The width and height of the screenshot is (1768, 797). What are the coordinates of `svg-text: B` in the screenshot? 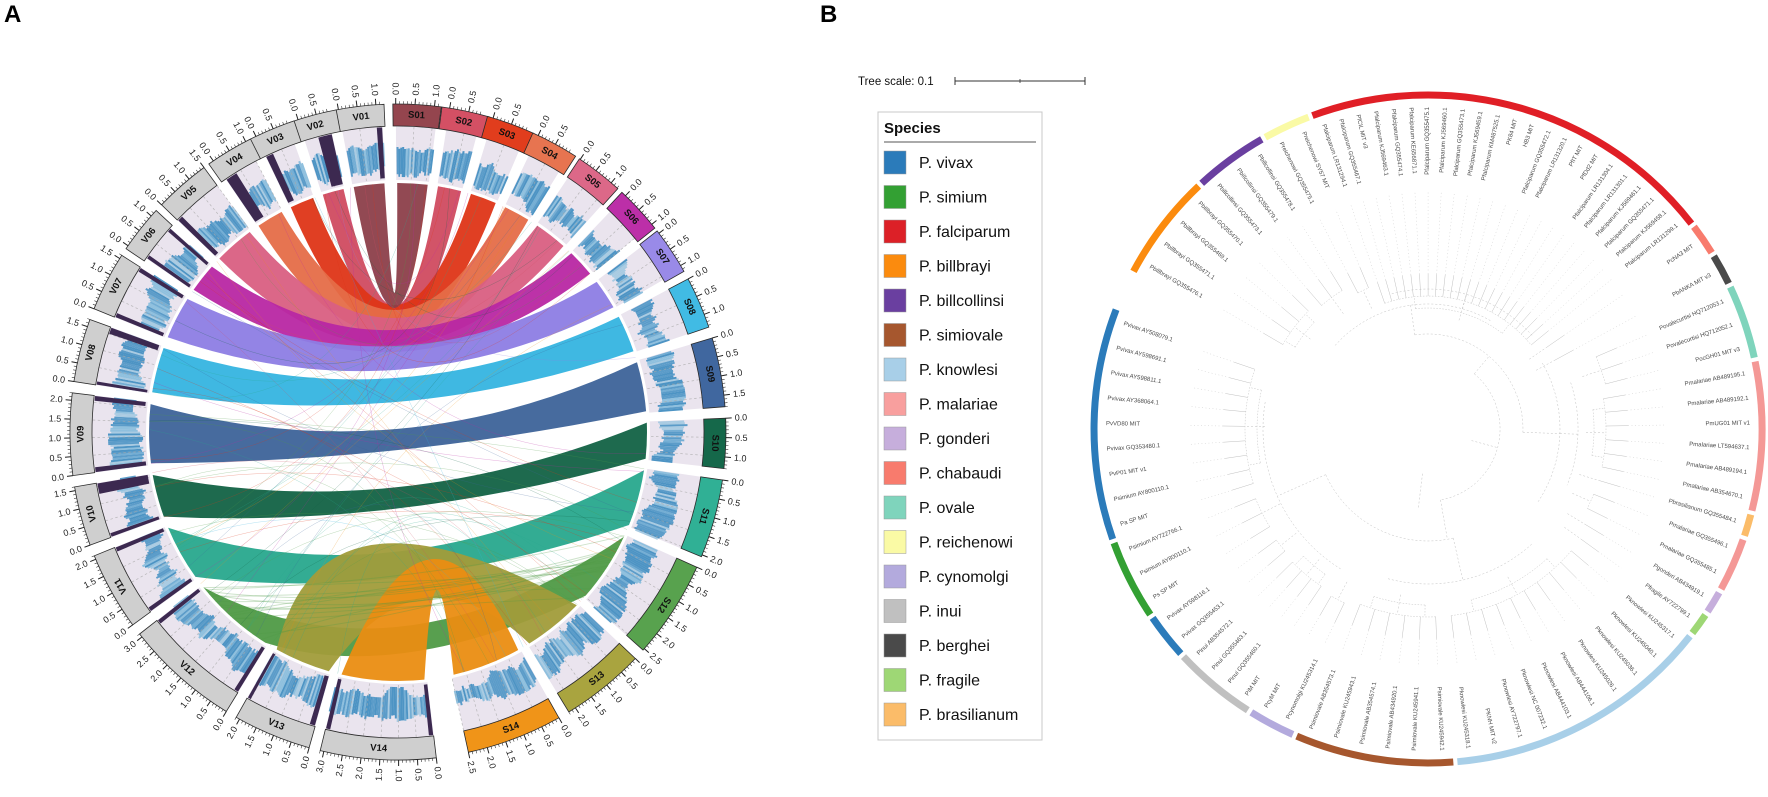 It's located at (828, 14).